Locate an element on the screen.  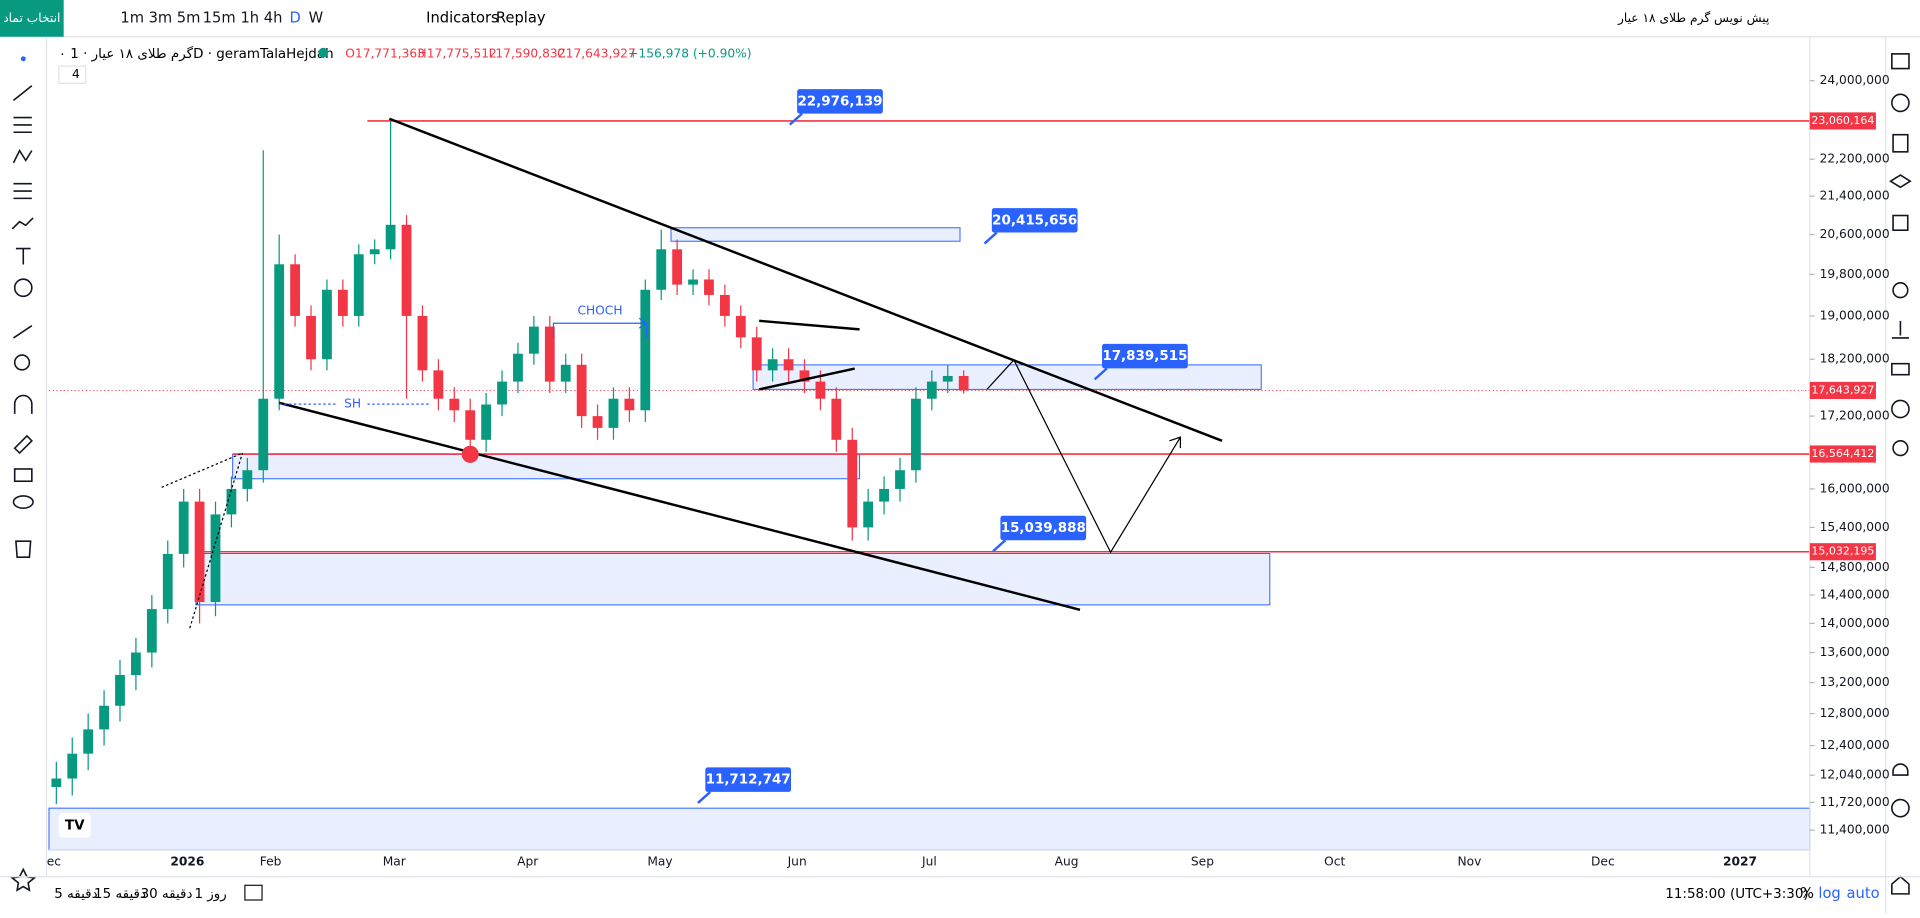
interval-button: D is located at coordinates (294, 17).